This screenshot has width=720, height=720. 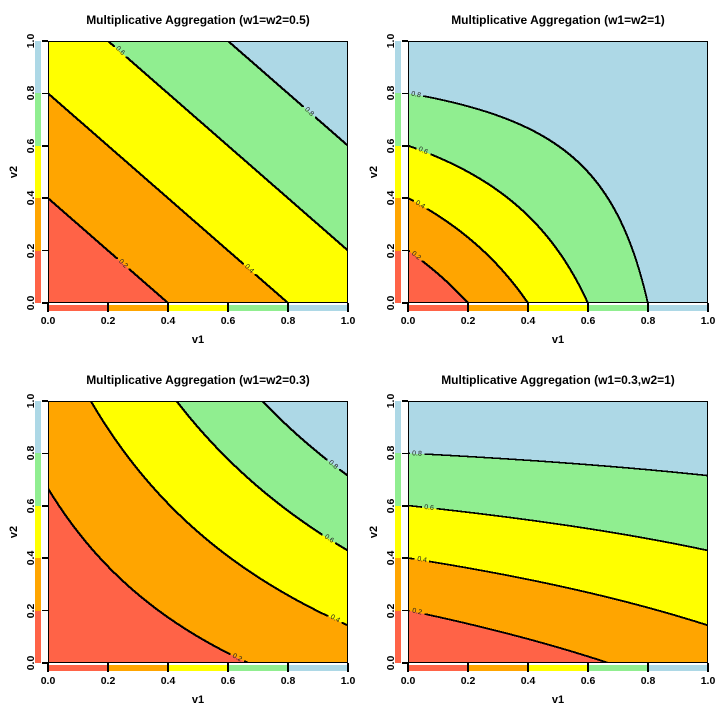 What do you see at coordinates (391, 41) in the screenshot?
I see `y-tick-label: 1.0` at bounding box center [391, 41].